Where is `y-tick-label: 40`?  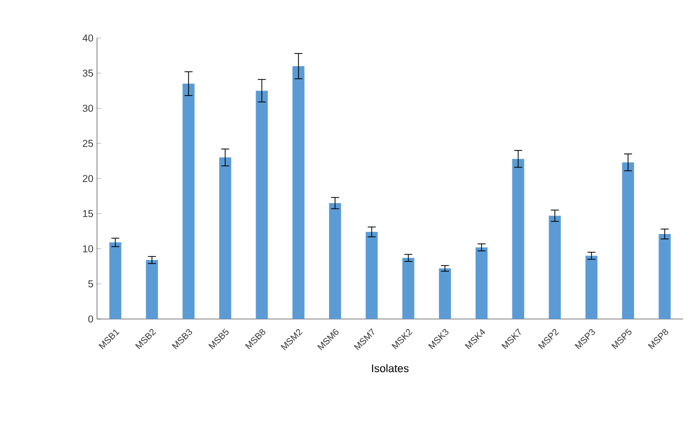
y-tick-label: 40 is located at coordinates (88, 38).